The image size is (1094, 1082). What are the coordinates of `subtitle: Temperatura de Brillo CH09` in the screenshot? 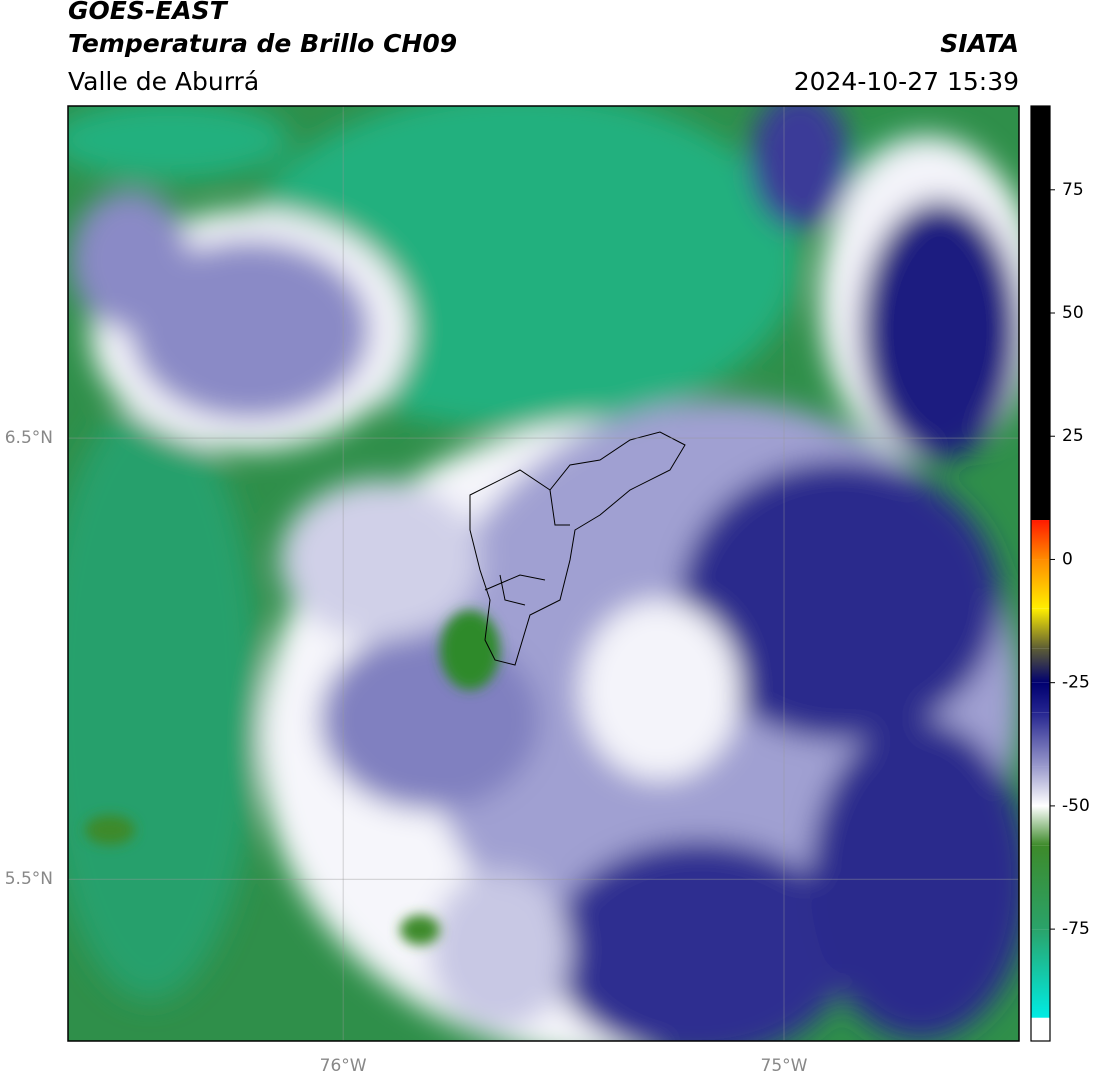 It's located at (262, 43).